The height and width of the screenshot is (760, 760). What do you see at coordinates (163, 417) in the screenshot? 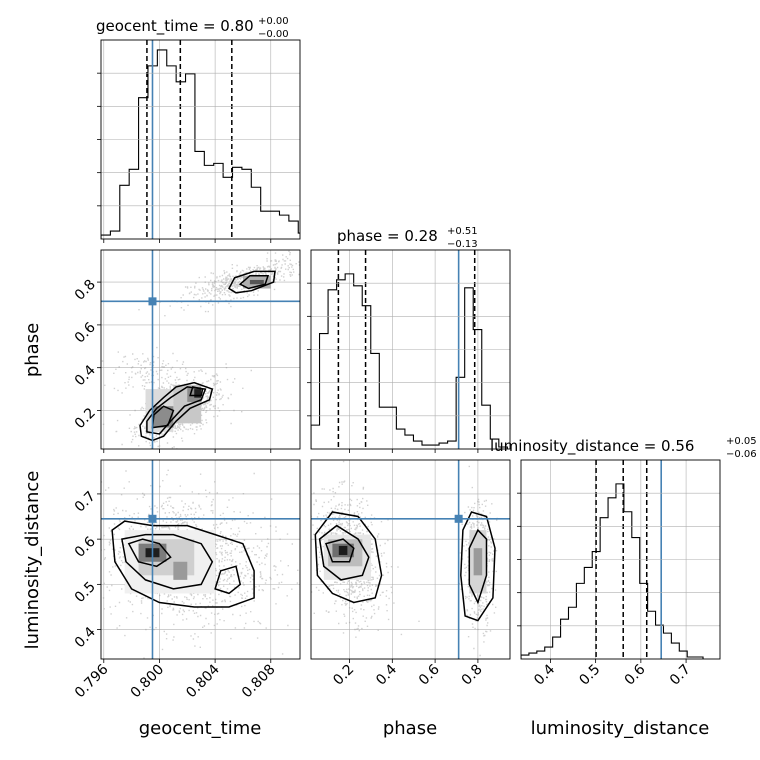
I see `scatter-phase-vs-geocent-time-contour-inner-a` at bounding box center [163, 417].